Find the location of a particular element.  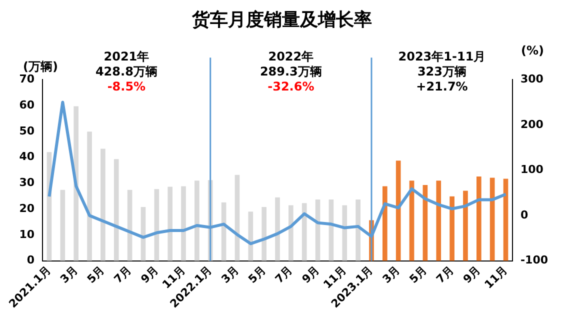

y2-tick-label: -100 is located at coordinates (534, 260).